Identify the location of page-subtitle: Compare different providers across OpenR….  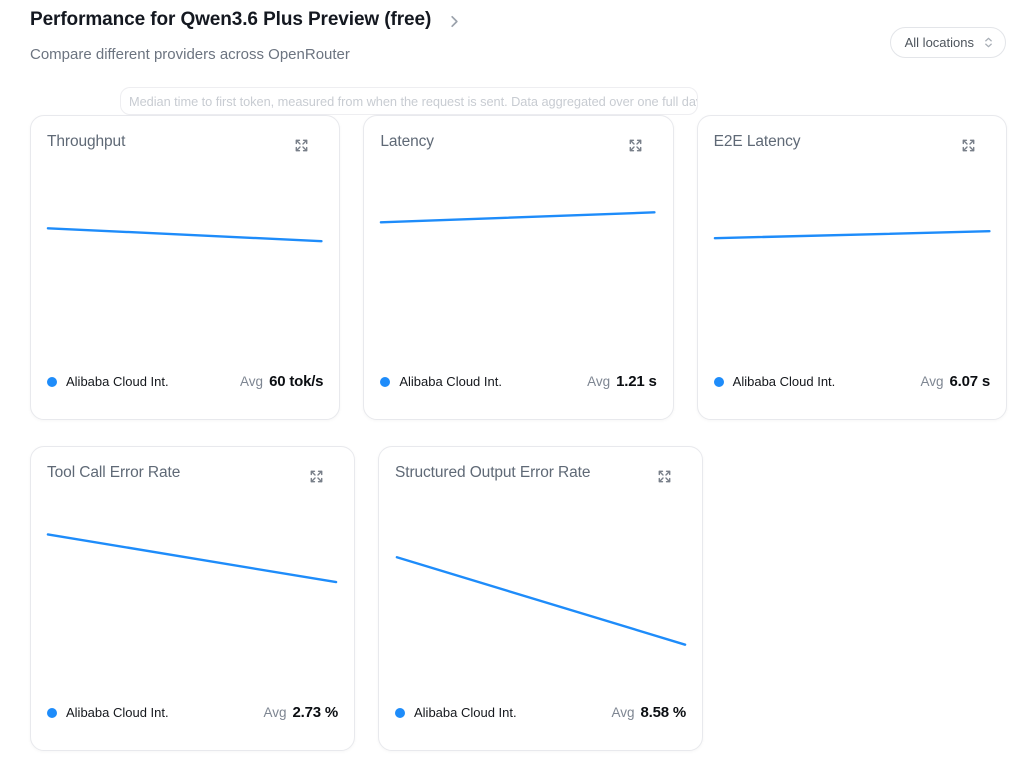
(190, 54).